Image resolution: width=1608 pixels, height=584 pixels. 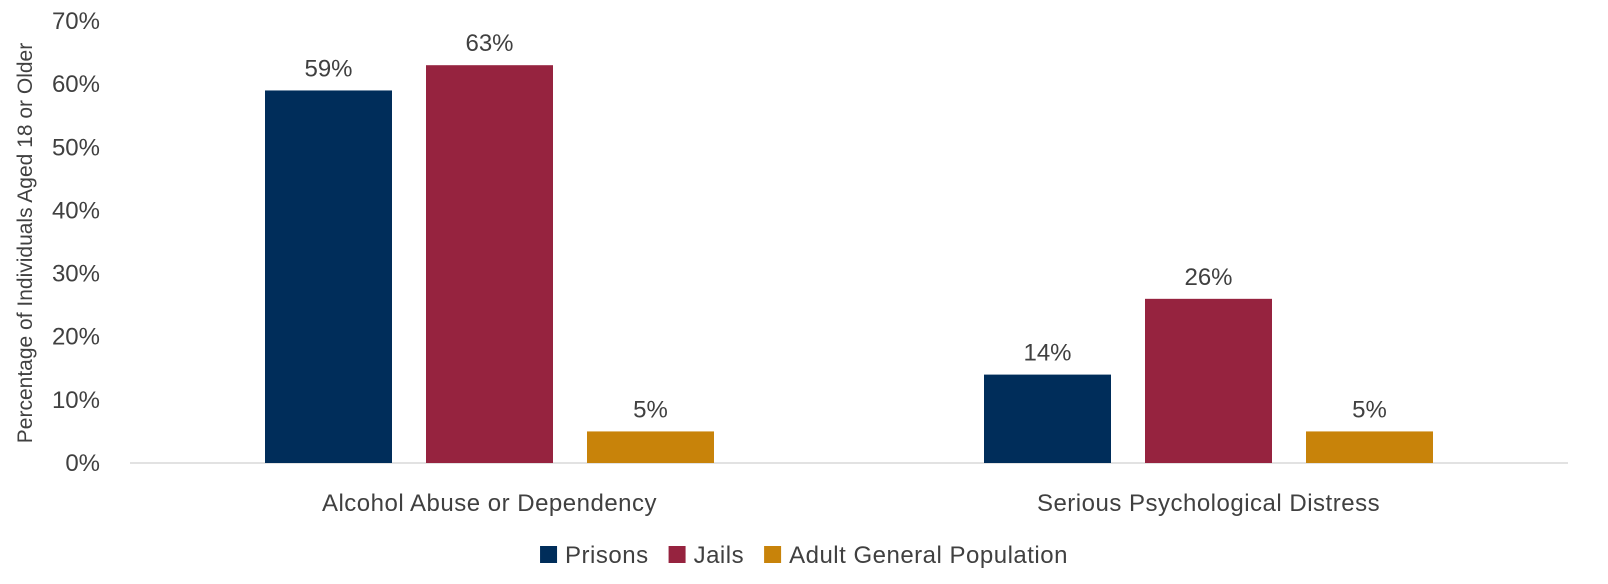 What do you see at coordinates (82, 463) in the screenshot?
I see `y-tick-label: 0%` at bounding box center [82, 463].